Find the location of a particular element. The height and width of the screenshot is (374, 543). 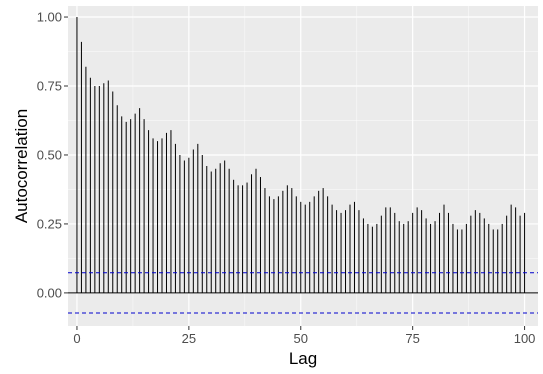

y-axis-ticks: 0.00 0.25 0.50 0.75 1.00 is located at coordinates (52, 155).